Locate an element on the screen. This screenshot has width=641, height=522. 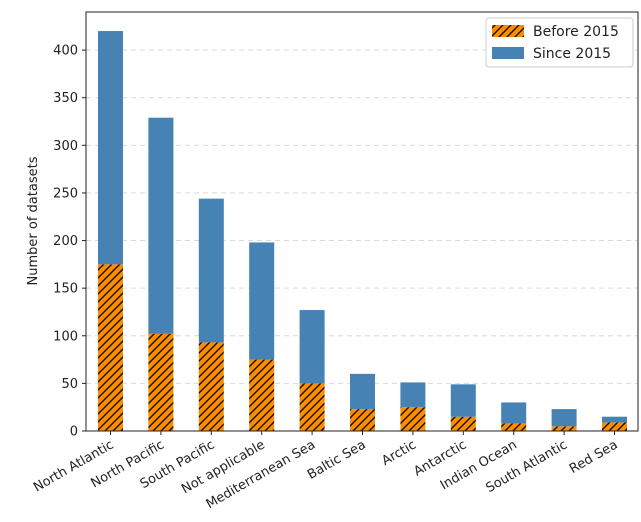
bar-arctic-since-2015 is located at coordinates (413, 395).